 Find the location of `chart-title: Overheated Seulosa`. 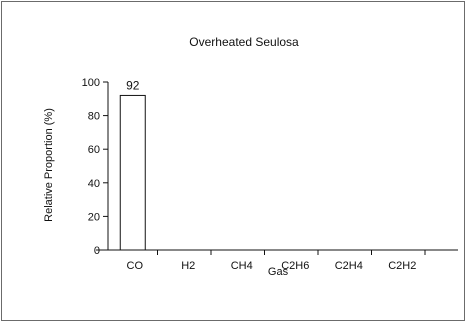

chart-title: Overheated Seulosa is located at coordinates (244, 42).